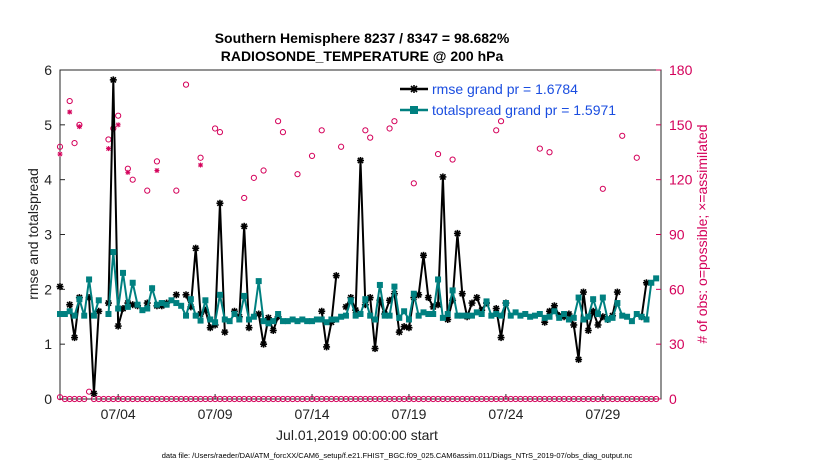  What do you see at coordinates (505, 89) in the screenshot?
I see `legend-label-rmse: rmse grand pr = 1.6784` at bounding box center [505, 89].